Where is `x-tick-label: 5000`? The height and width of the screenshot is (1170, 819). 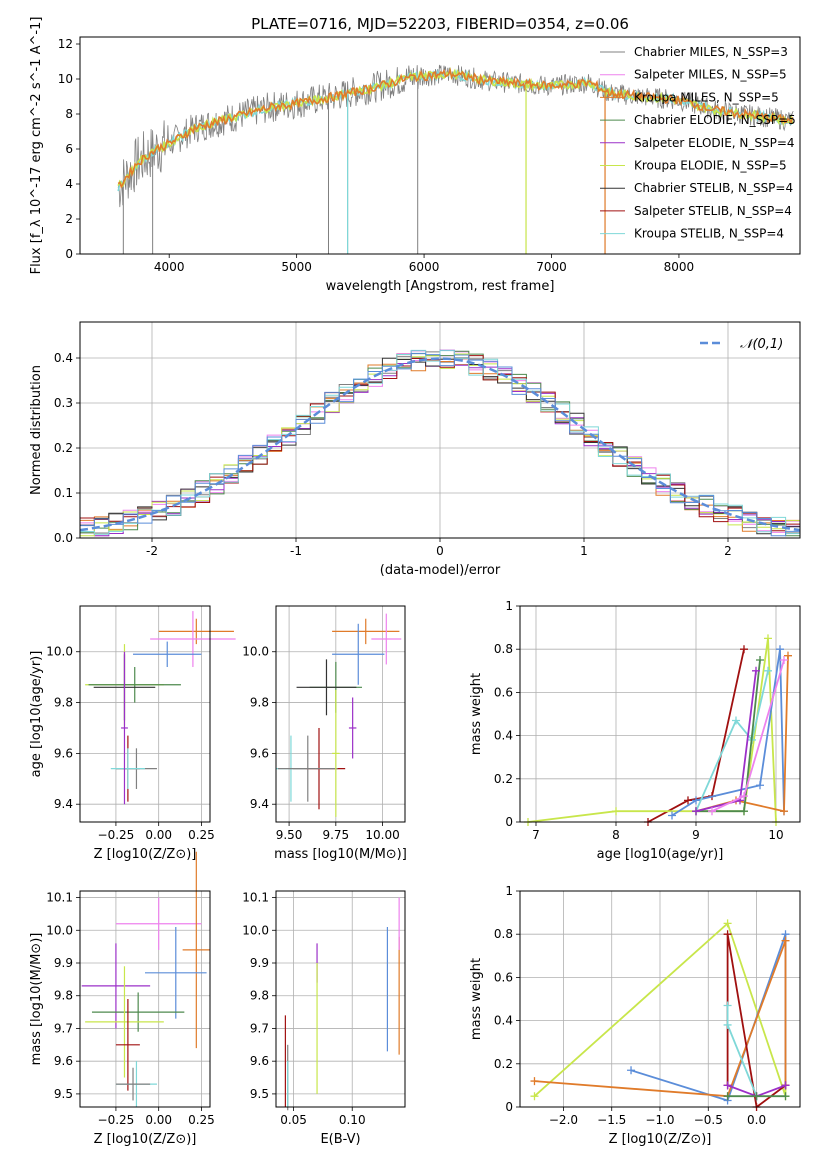
x-tick-label: 5000 is located at coordinates (296, 267).